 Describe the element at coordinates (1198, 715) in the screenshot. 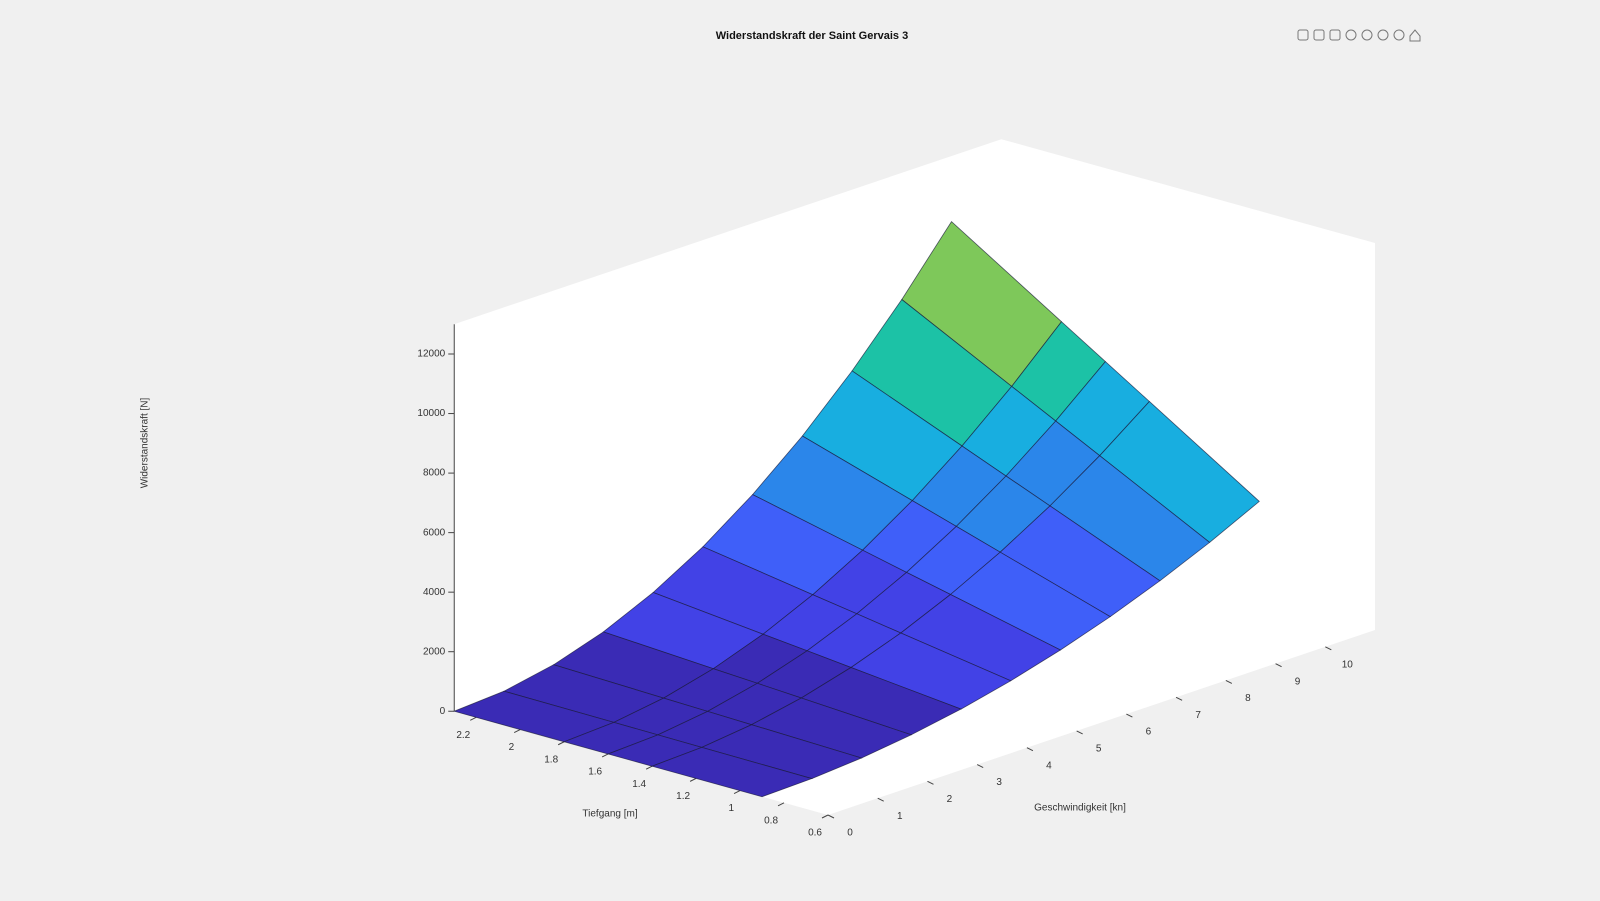

I see `x-tick-label: 7` at that location.